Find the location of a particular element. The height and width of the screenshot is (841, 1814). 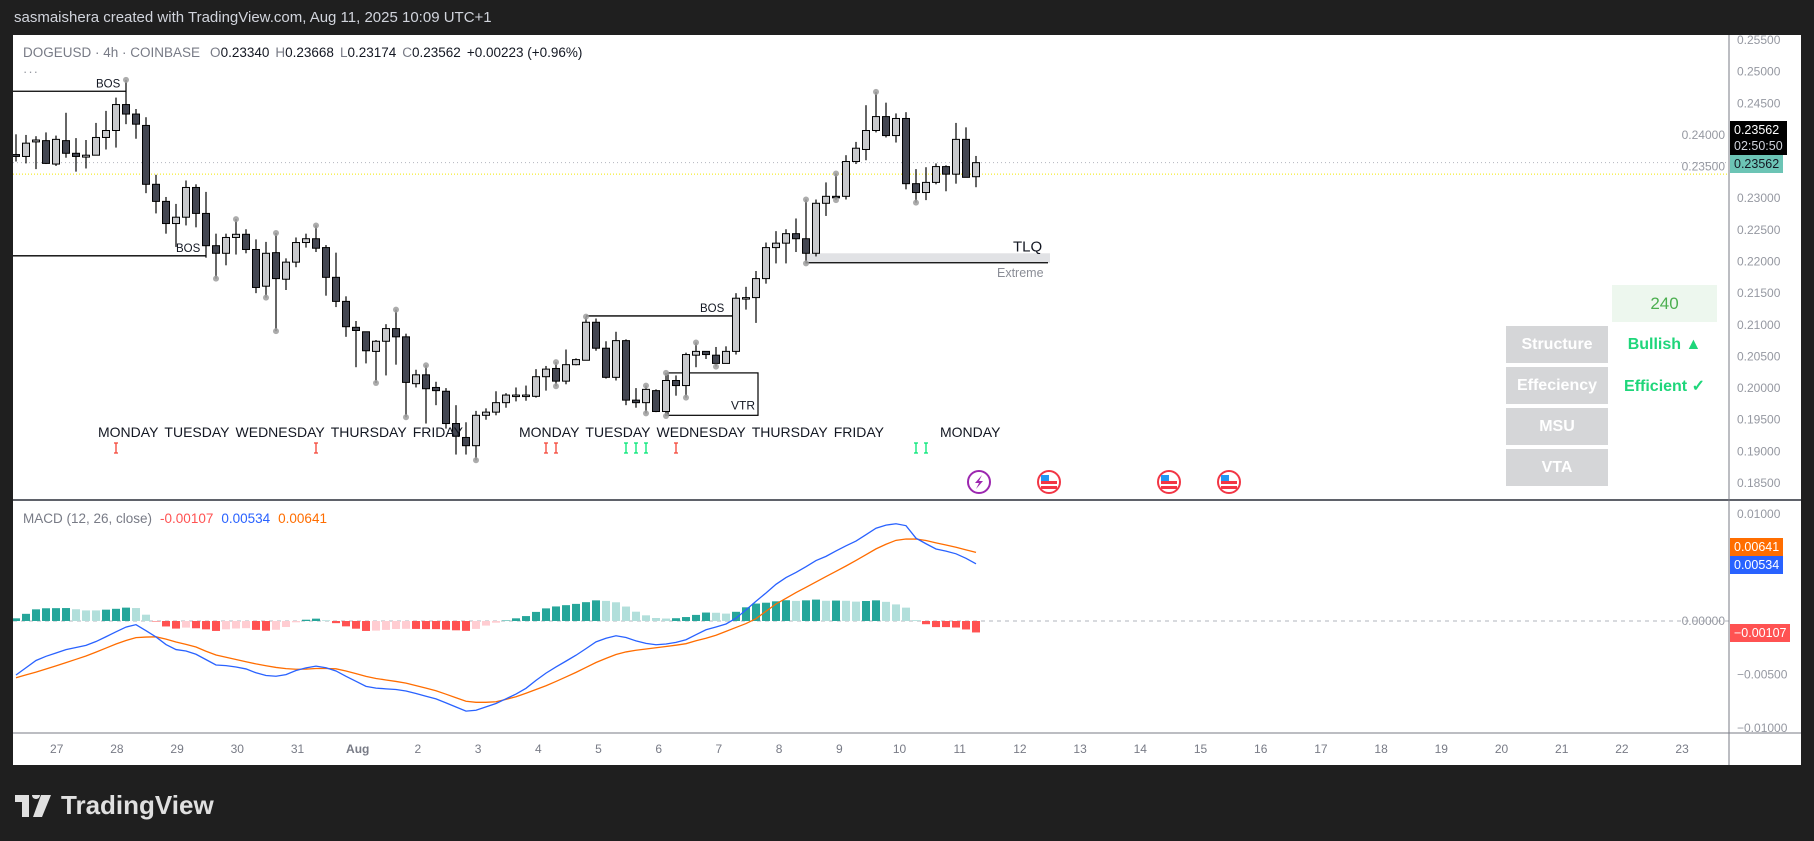

last-price-tag: 0.23562 02:50:50 is located at coordinates (1758, 138).